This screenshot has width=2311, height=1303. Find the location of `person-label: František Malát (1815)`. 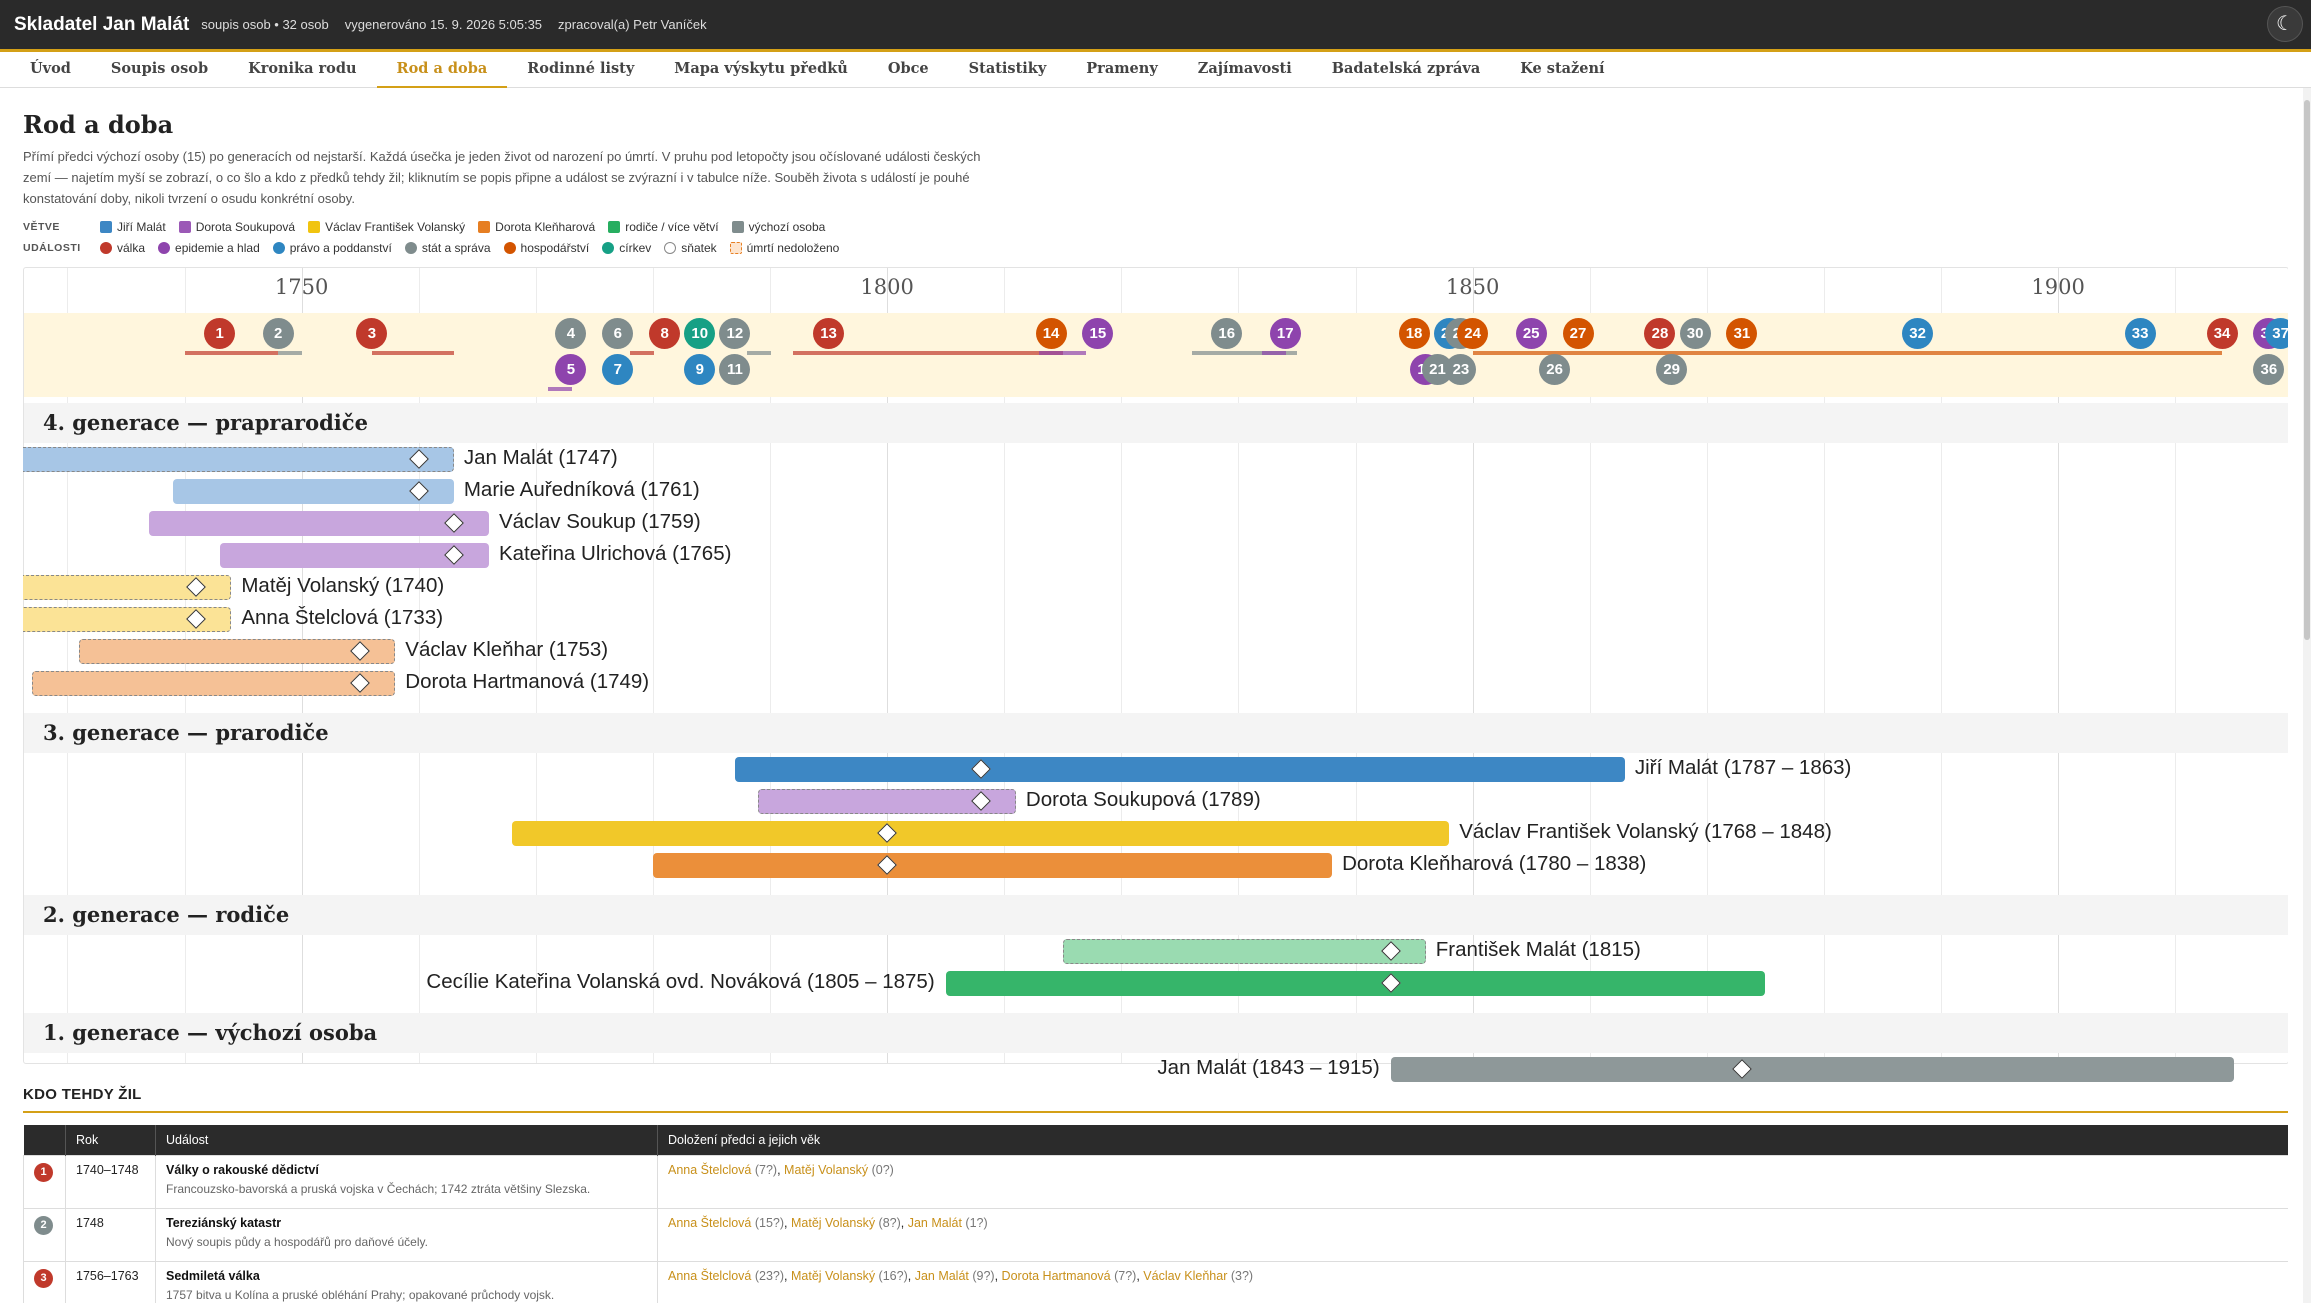

person-label: František Malát (1815) is located at coordinates (1538, 949).